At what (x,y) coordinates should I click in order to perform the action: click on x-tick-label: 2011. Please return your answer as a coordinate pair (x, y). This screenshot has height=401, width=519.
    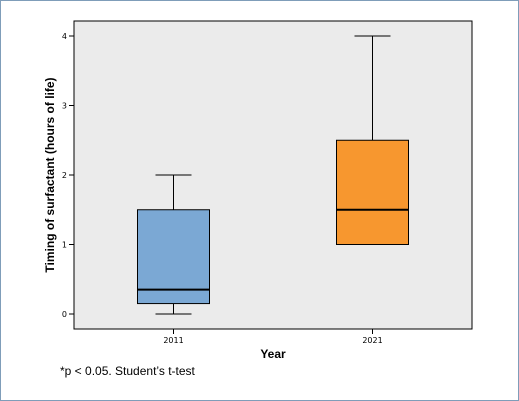
    Looking at the image, I should click on (173, 340).